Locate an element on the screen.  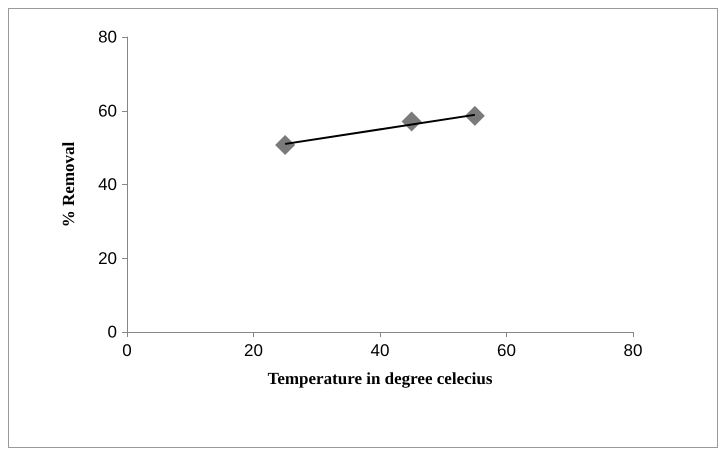
y-tick-label: 40 is located at coordinates (107, 184).